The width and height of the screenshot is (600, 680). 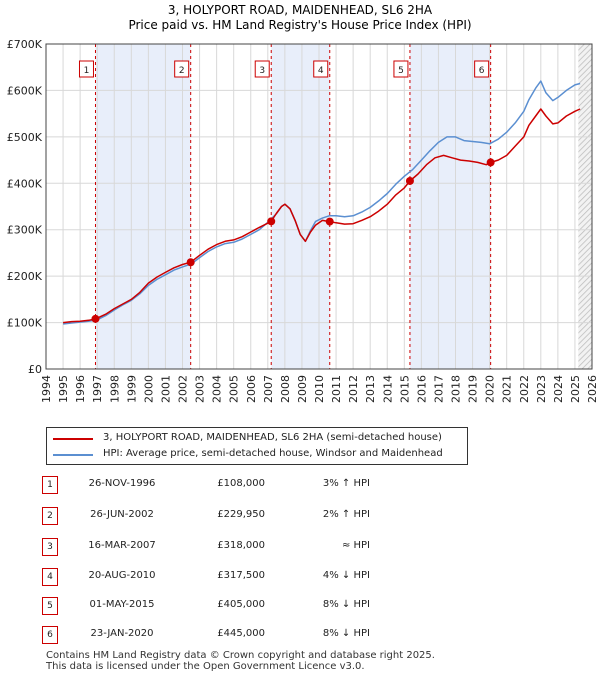 What do you see at coordinates (241, 575) in the screenshot?
I see `sale-price: £317,500` at bounding box center [241, 575].